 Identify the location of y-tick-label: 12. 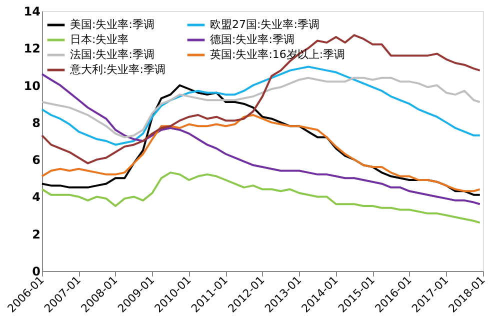
(32, 49).